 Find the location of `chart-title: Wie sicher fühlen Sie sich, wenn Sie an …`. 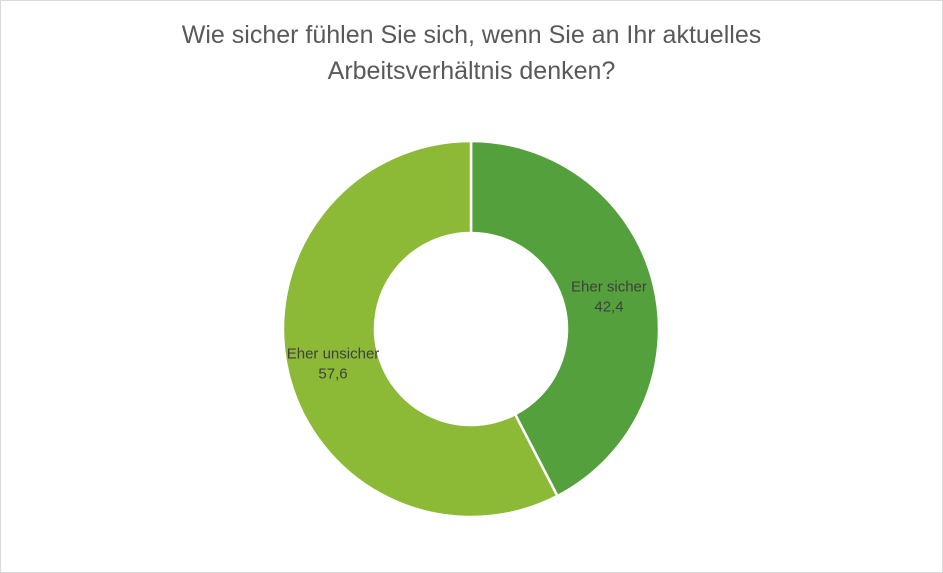

chart-title: Wie sicher fühlen Sie sich, wenn Sie an … is located at coordinates (471, 53).